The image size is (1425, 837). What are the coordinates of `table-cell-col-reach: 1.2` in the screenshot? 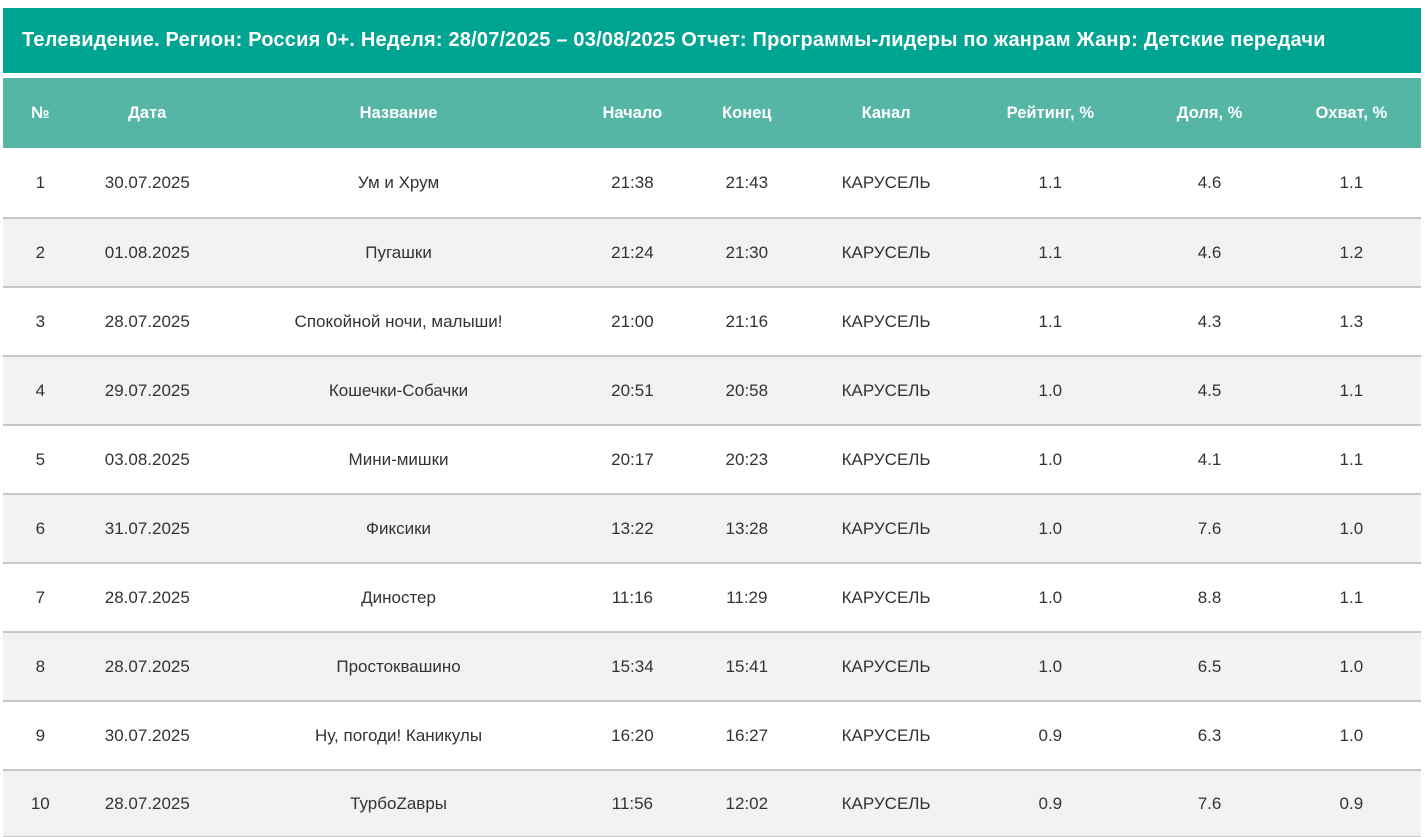 It's located at (1351, 252).